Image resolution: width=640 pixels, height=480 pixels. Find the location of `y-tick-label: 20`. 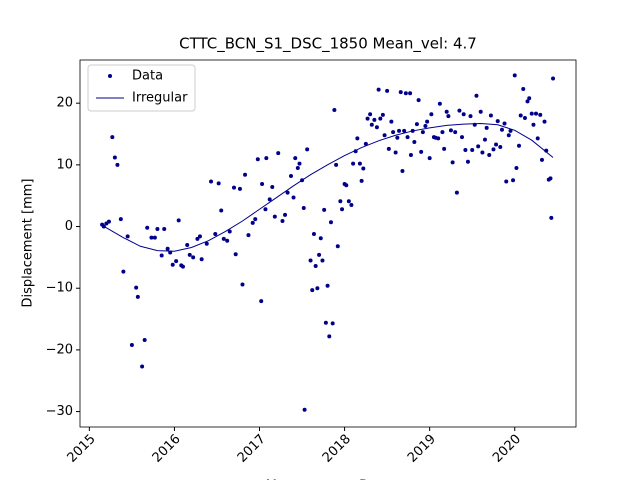

y-tick-label: 20 is located at coordinates (64, 103).